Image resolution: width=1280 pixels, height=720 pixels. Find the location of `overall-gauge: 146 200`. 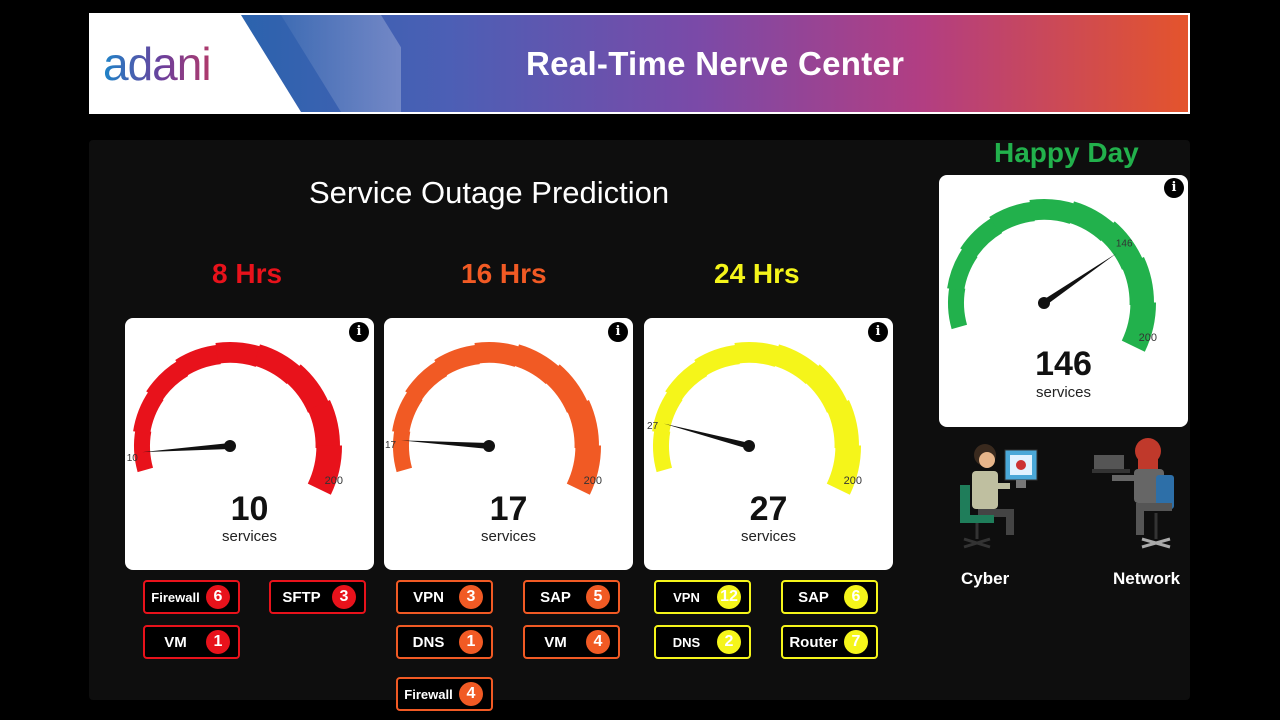

overall-gauge: 146 200 is located at coordinates (1052, 275).